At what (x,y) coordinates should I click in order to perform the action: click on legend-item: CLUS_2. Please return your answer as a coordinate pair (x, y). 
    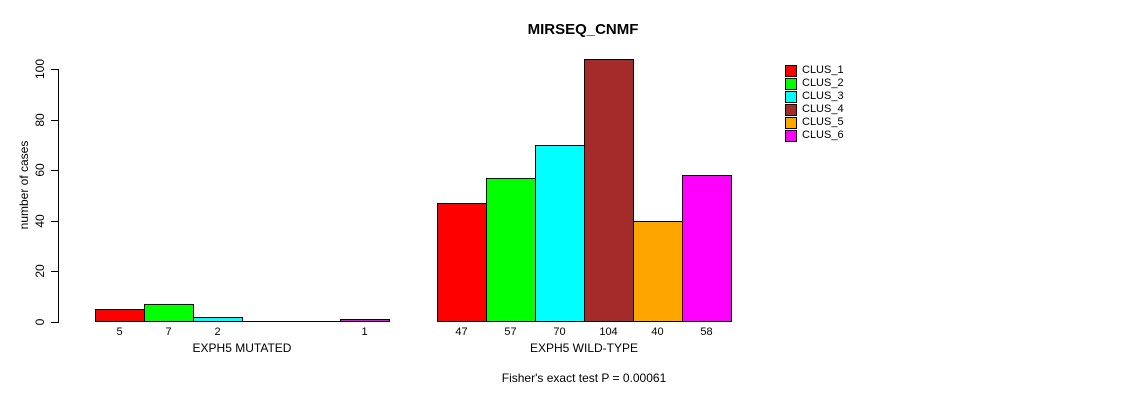
    Looking at the image, I should click on (814, 83).